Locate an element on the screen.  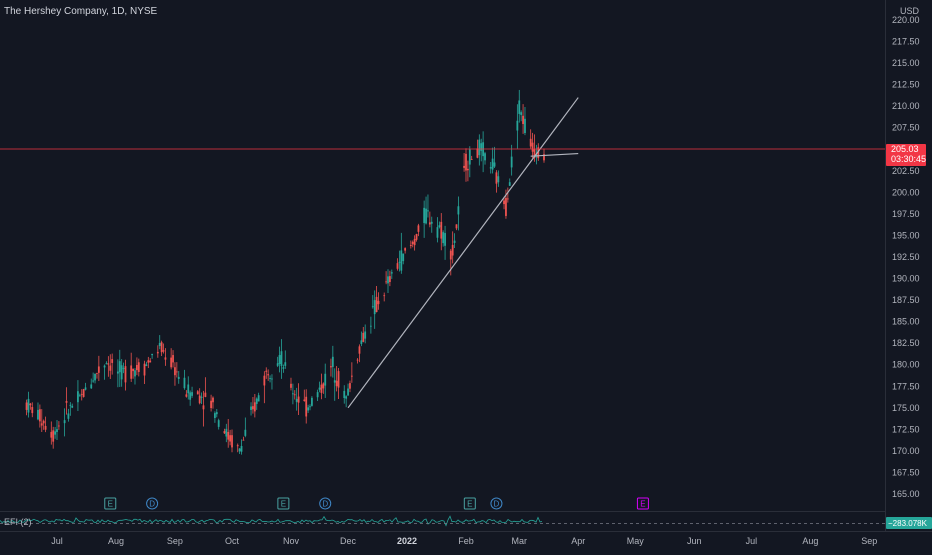
trendline is located at coordinates (554, 154).